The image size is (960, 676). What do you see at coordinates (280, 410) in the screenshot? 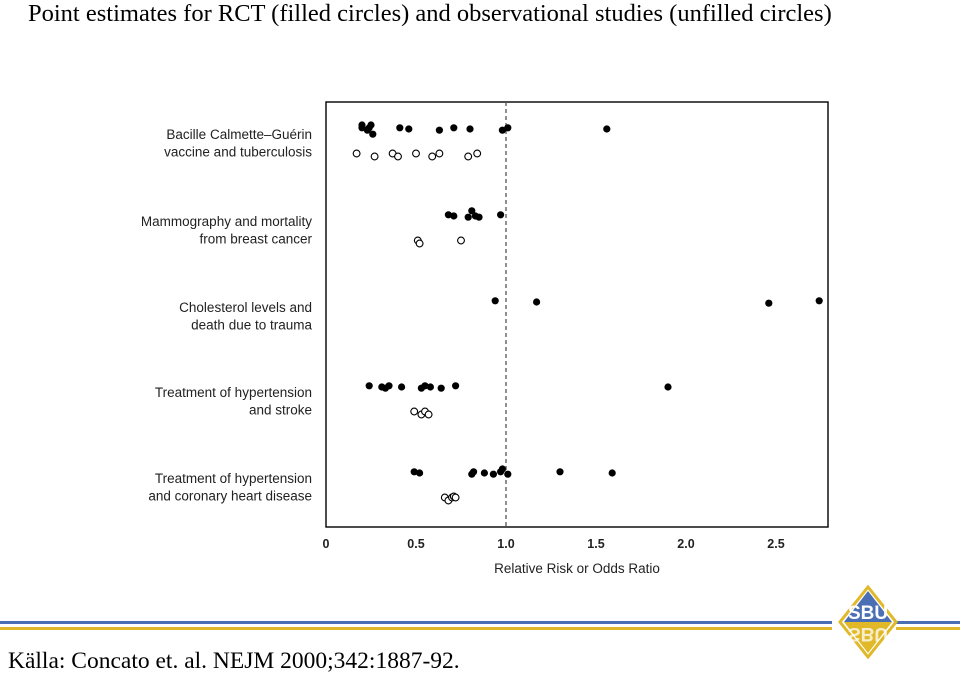
I see `group-label-line: and stroke` at bounding box center [280, 410].